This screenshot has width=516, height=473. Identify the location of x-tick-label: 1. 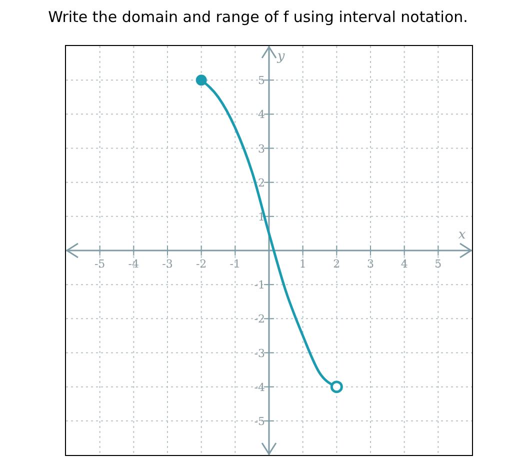
(302, 264).